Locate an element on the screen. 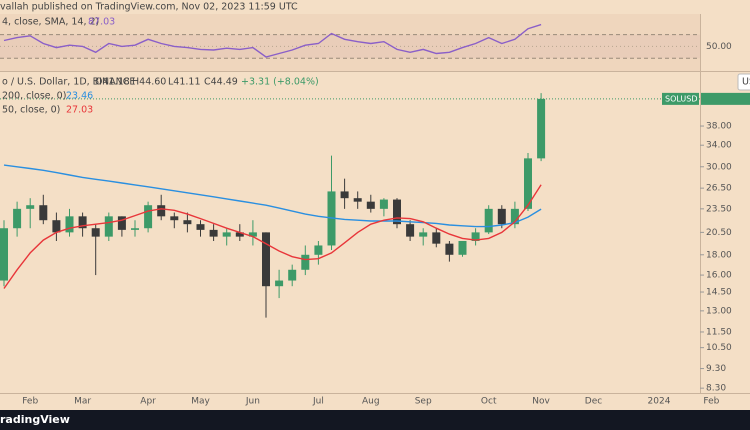  y-tick-label: 16.00 is located at coordinates (719, 276).